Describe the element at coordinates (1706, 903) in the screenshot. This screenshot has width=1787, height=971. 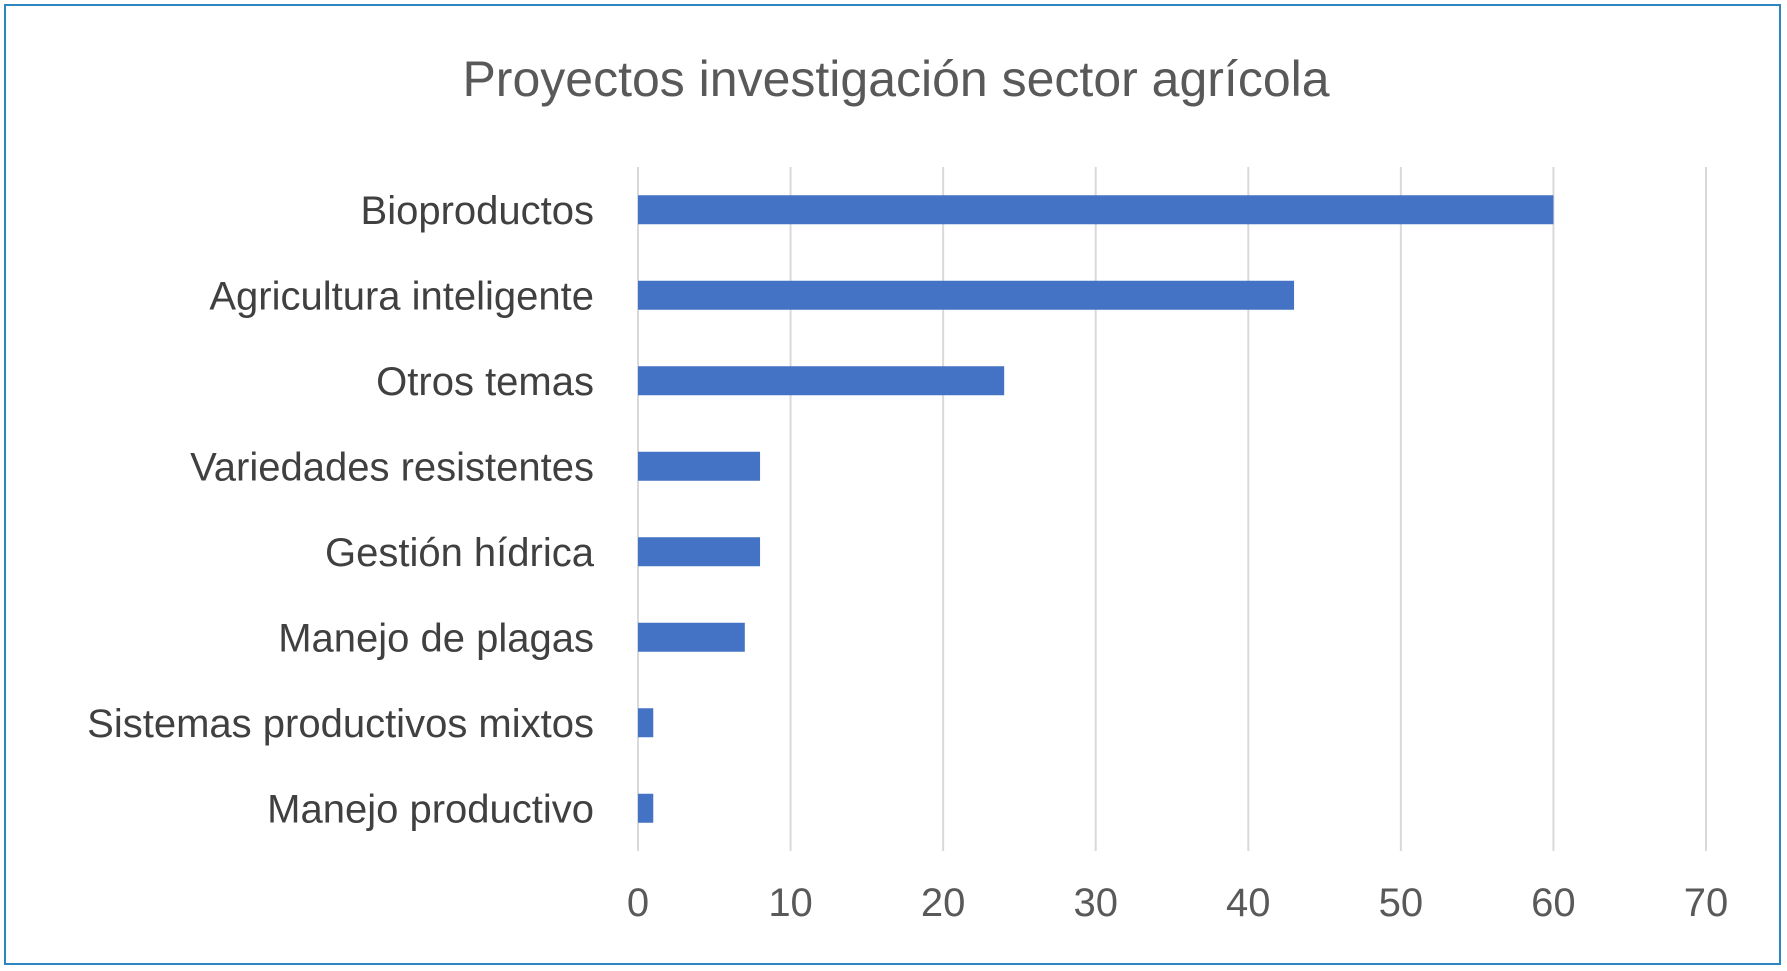
I see `x-tick-label: 70` at that location.